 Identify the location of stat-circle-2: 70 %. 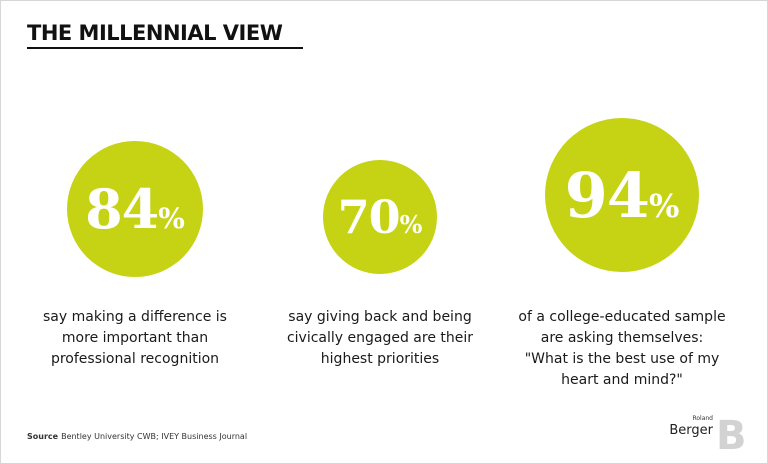
(380, 217).